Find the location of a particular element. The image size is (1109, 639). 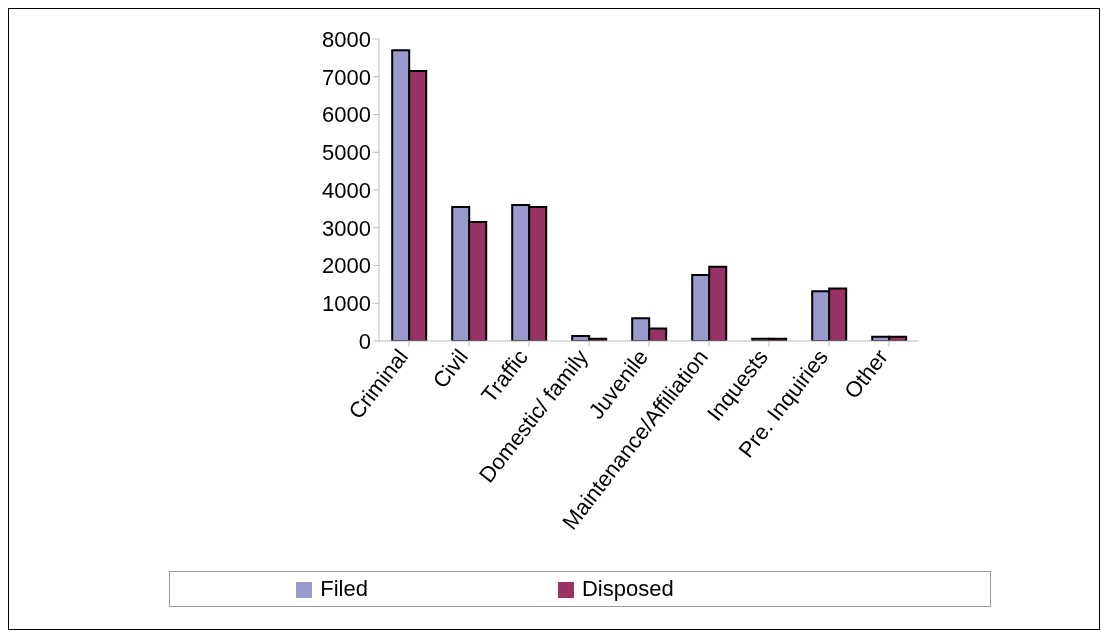

y-tick-label: 8000 is located at coordinates (346, 39).